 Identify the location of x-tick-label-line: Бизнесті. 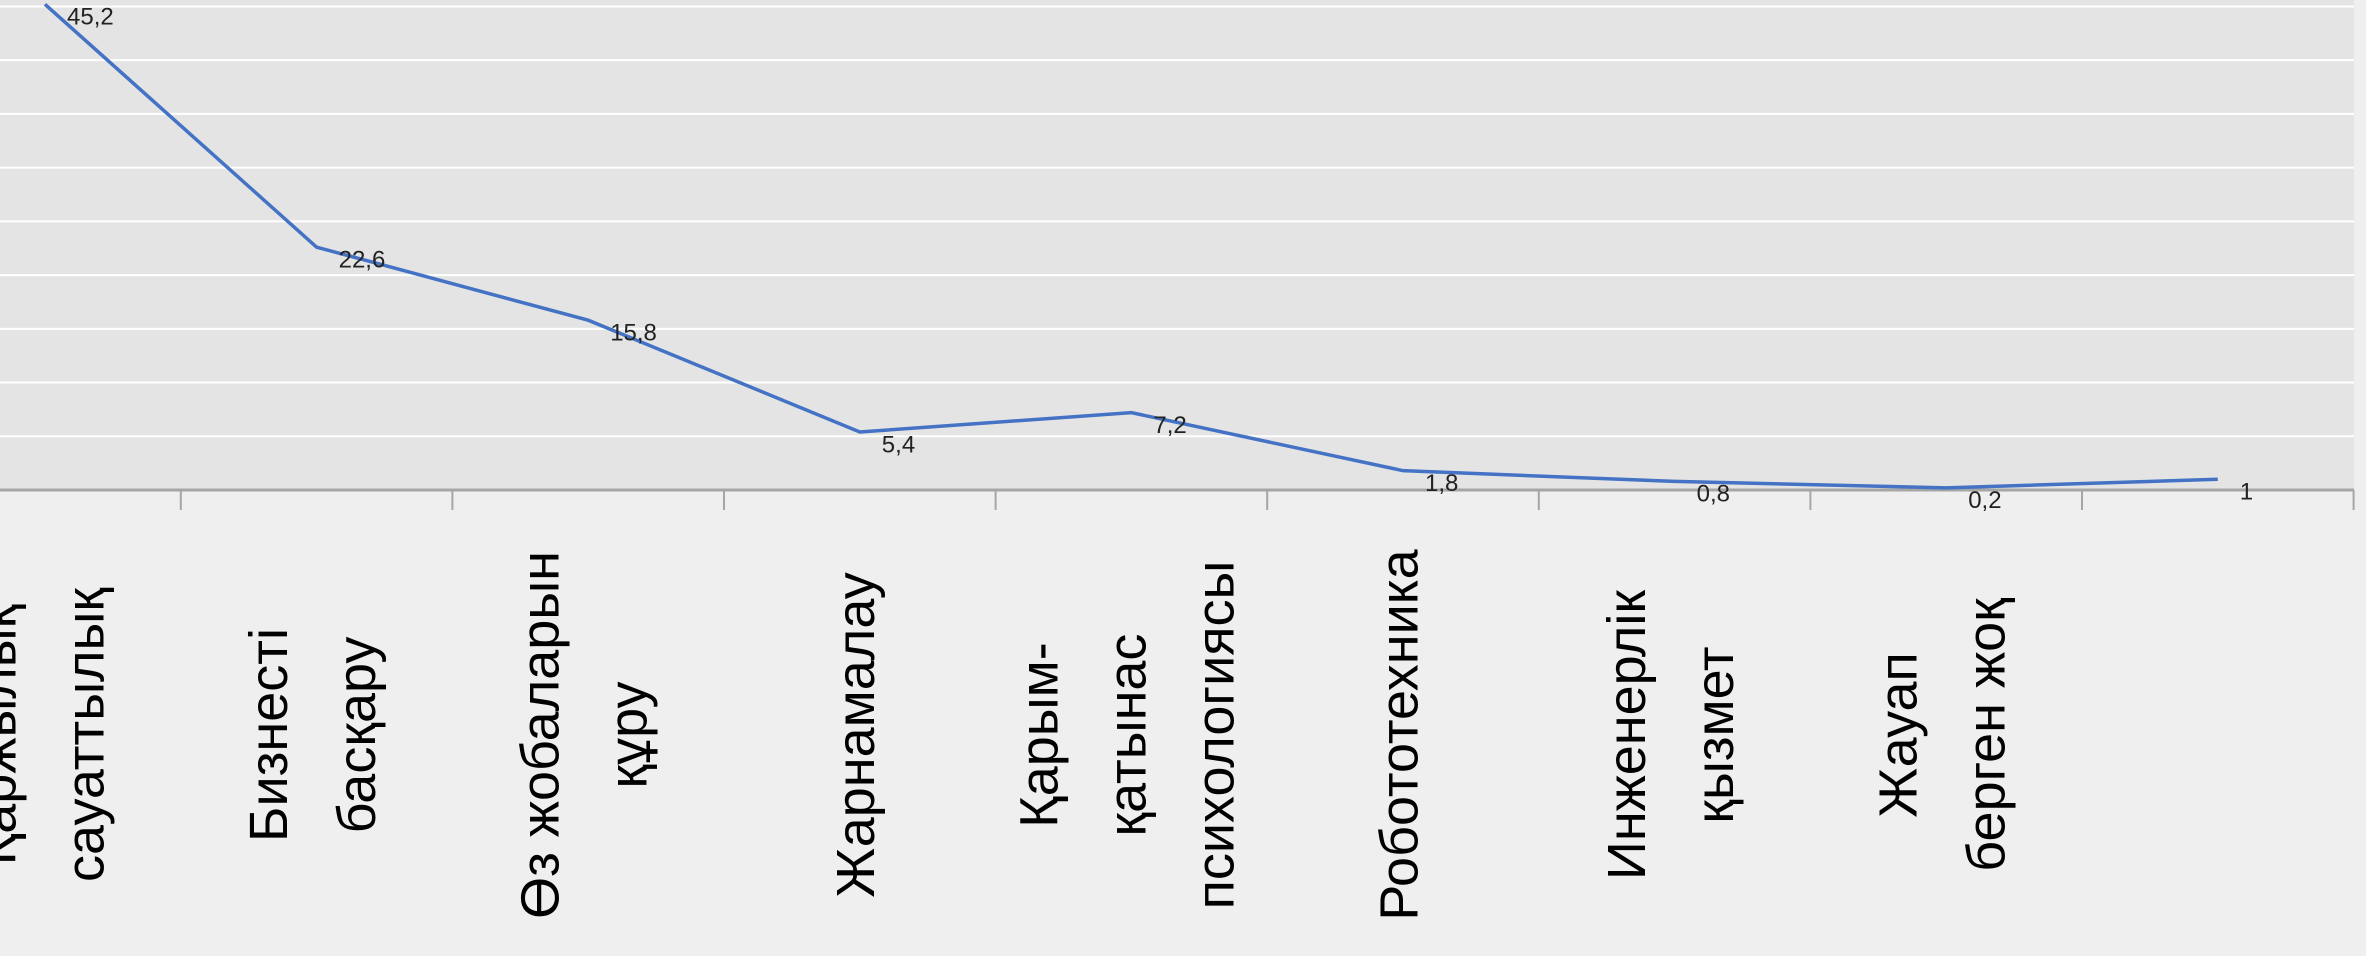
(269, 735).